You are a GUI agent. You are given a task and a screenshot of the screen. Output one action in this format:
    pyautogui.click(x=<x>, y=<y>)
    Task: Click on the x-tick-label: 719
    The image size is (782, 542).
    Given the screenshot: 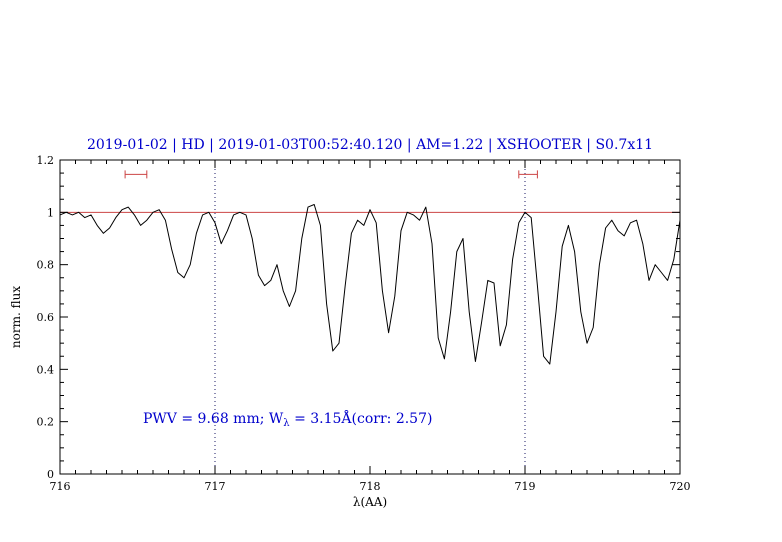 What is the action you would take?
    pyautogui.click(x=525, y=486)
    